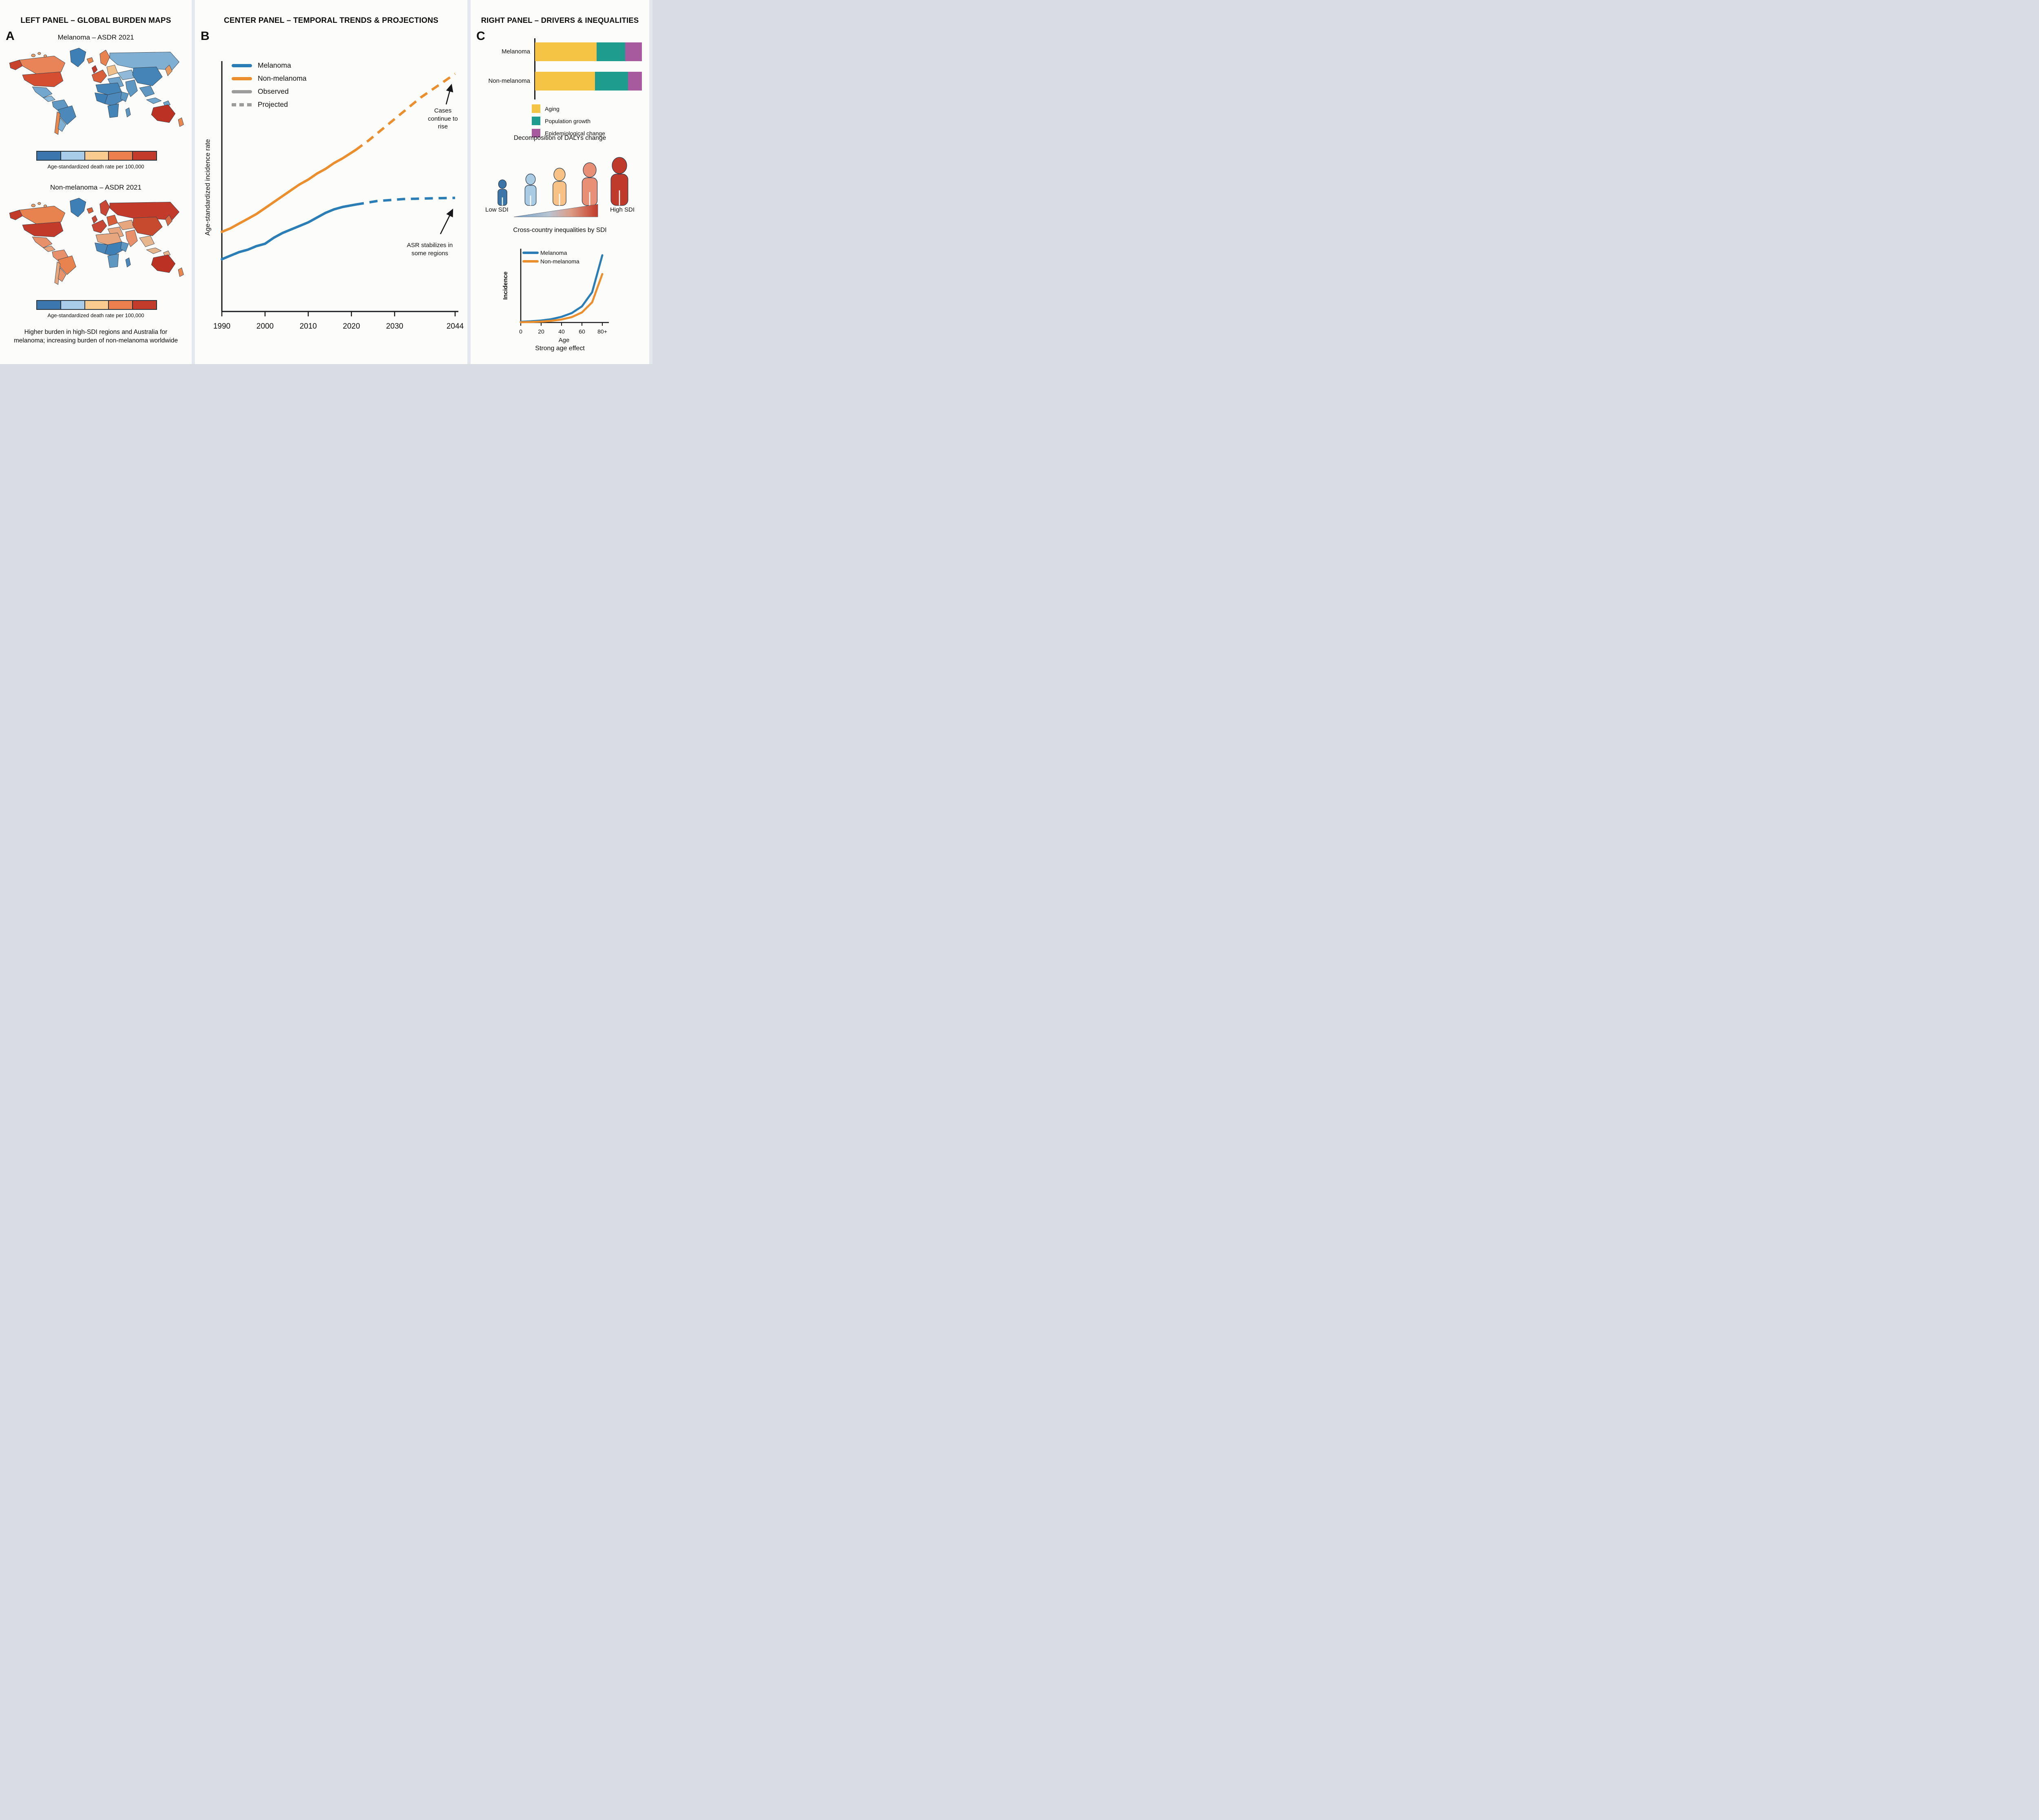 The image size is (2039, 1820). I want to click on decomposition-axis, so click(534, 68).